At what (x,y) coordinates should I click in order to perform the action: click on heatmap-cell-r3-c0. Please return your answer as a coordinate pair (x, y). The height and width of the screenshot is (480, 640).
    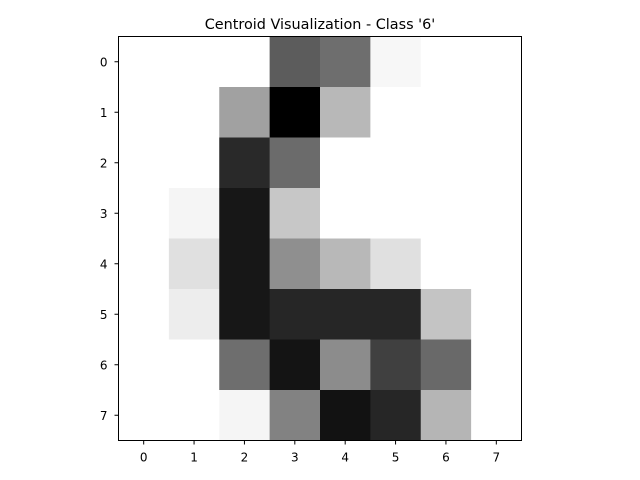
    Looking at the image, I should click on (144, 213).